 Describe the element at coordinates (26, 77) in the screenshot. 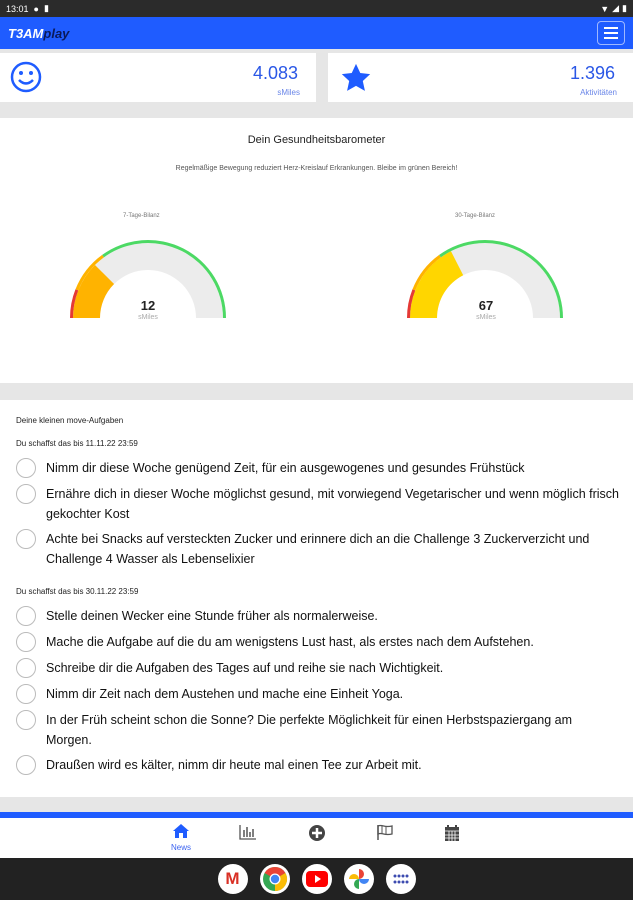

I see `smiley-icon` at that location.